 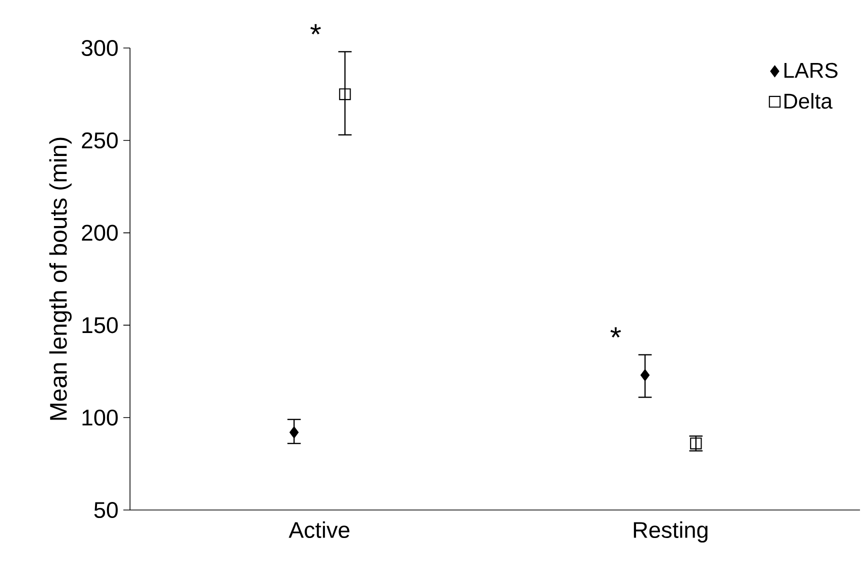 What do you see at coordinates (811, 70) in the screenshot?
I see `legend-label: LARS` at bounding box center [811, 70].